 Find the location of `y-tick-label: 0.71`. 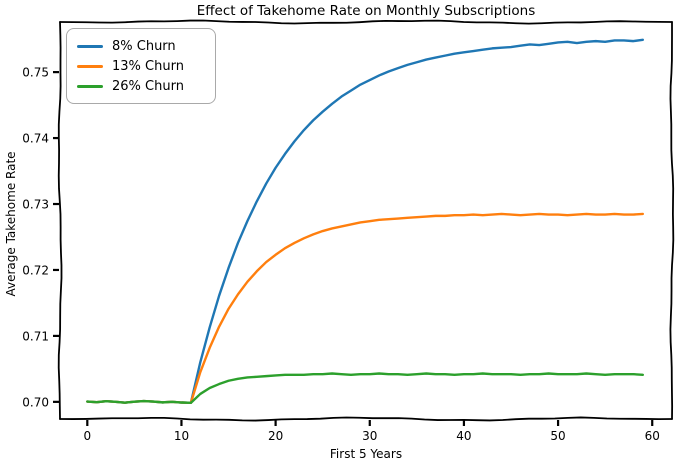

y-tick-label: 0.71 is located at coordinates (35, 336).